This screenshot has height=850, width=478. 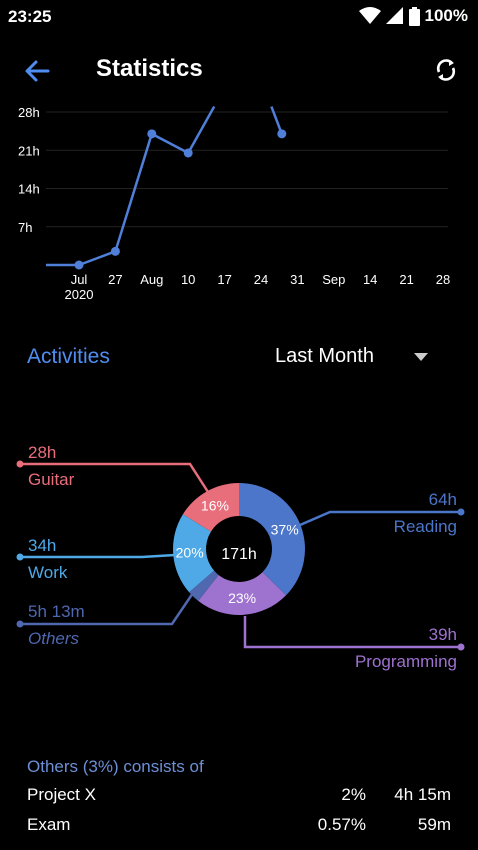 What do you see at coordinates (333, 279) in the screenshot?
I see `x-tick-label: Sep` at bounding box center [333, 279].